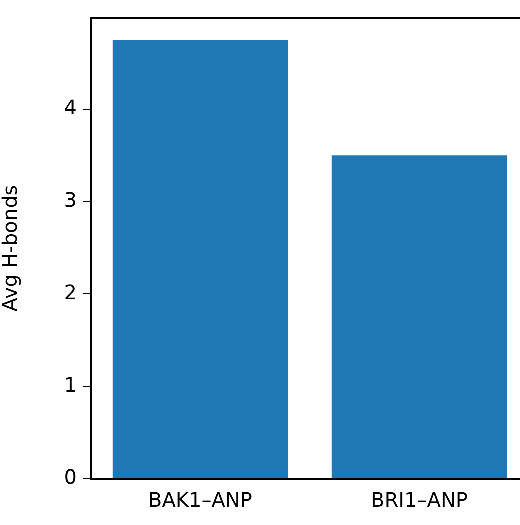 Image resolution: width=520 pixels, height=525 pixels. Describe the element at coordinates (70, 477) in the screenshot. I see `y-tick-label: 0` at that location.